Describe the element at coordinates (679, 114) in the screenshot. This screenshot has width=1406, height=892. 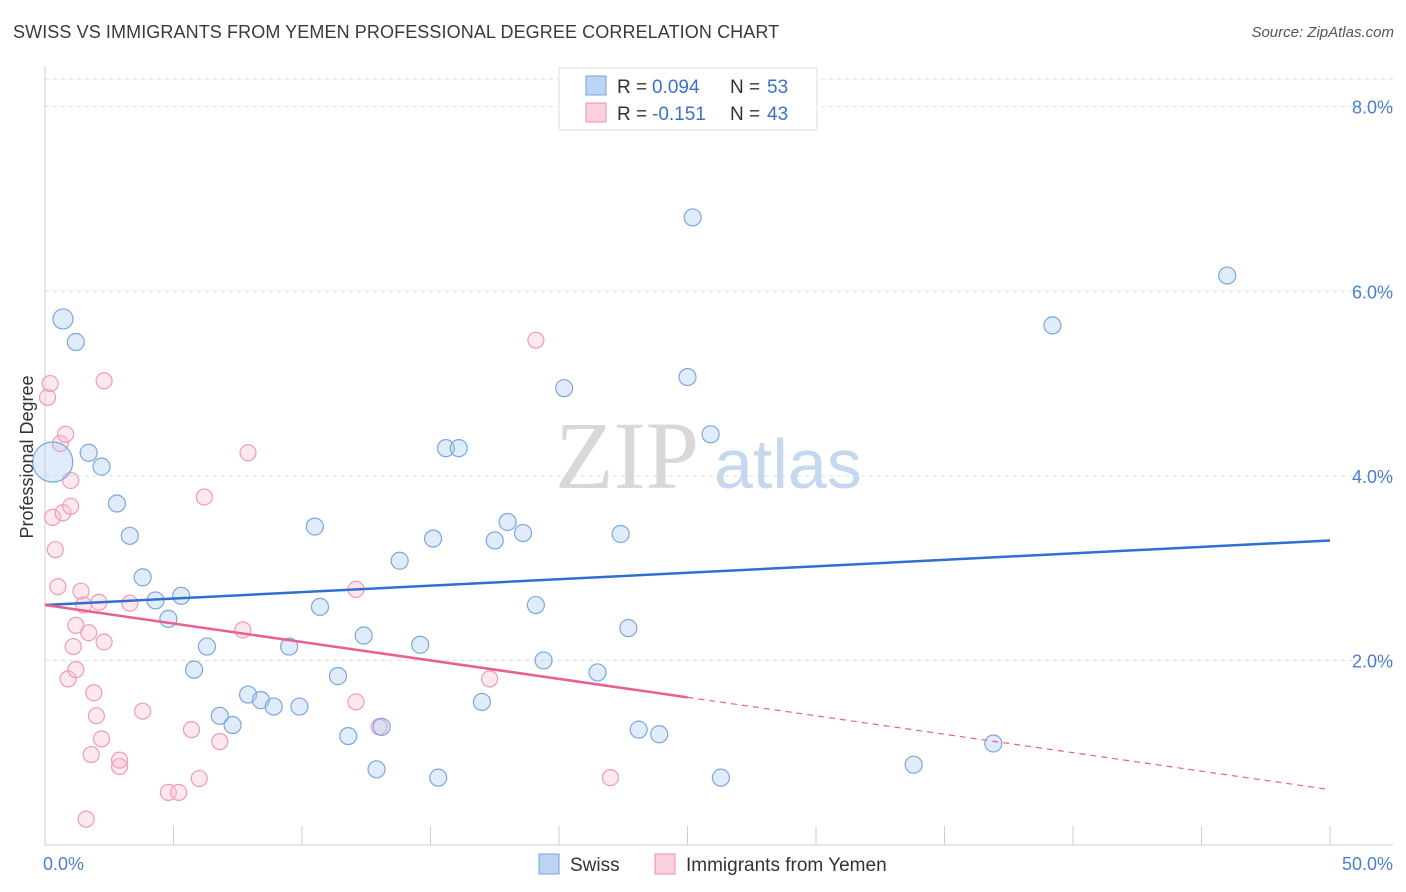
I see `legend-r-value-1: -0.151` at that location.